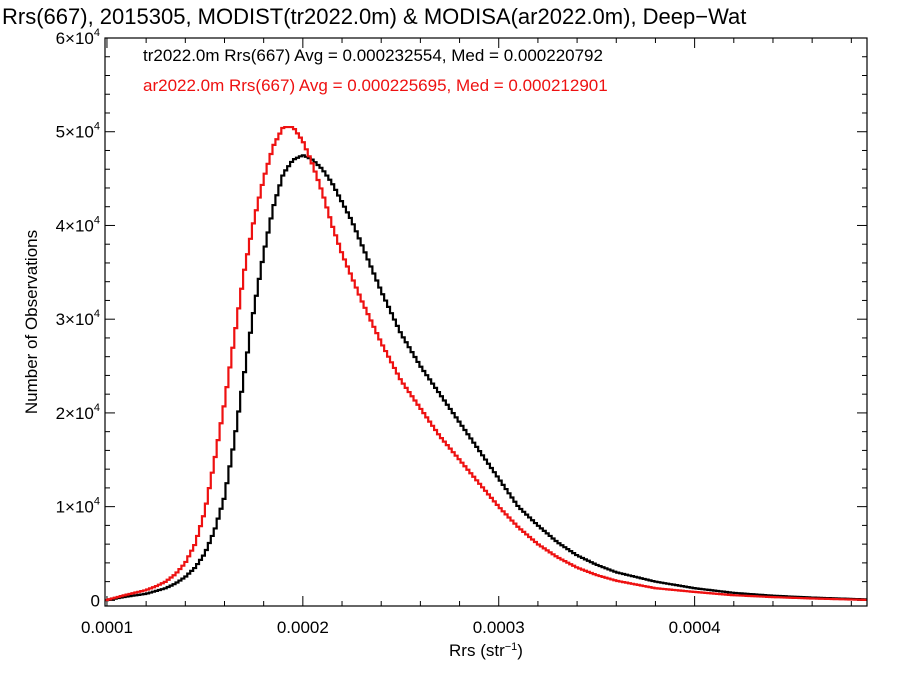  I want to click on y-tick-label: 5×10⁴, so click(78, 131).